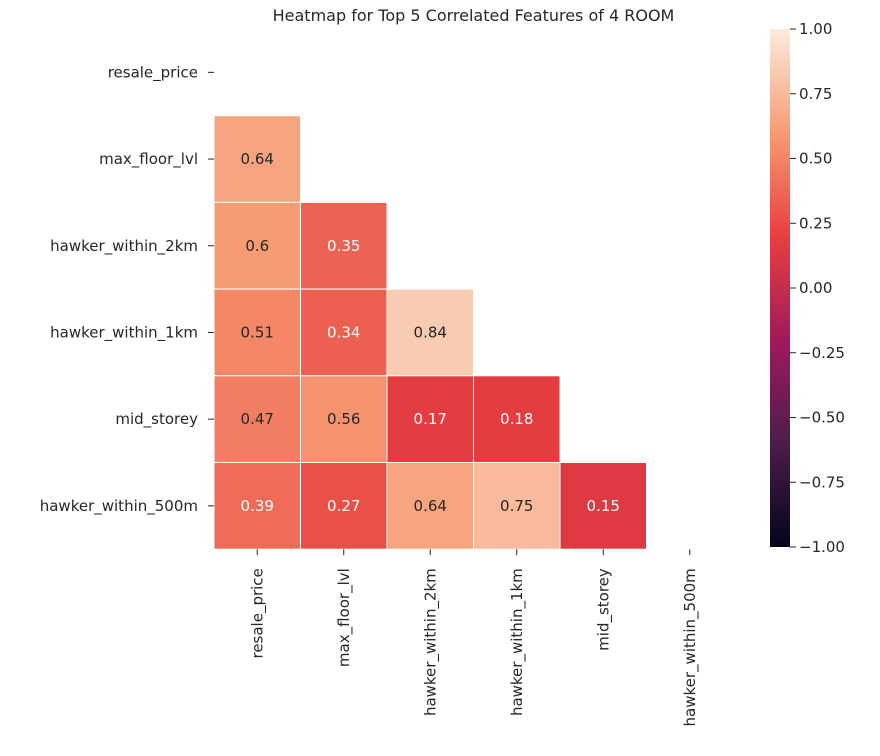 This screenshot has width=880, height=756. Describe the element at coordinates (517, 642) in the screenshot. I see `x-tick-label: hawker_within_1km` at that location.